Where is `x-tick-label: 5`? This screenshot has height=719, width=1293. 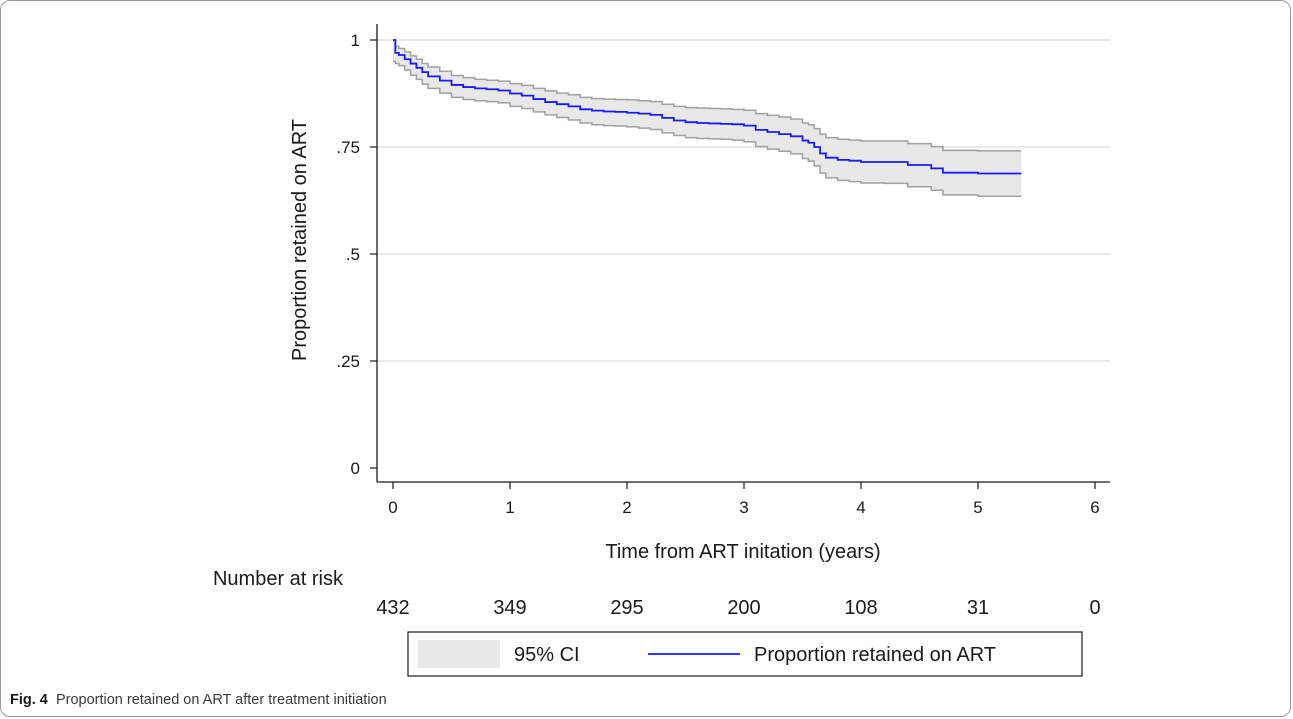
x-tick-label: 5 is located at coordinates (977, 507).